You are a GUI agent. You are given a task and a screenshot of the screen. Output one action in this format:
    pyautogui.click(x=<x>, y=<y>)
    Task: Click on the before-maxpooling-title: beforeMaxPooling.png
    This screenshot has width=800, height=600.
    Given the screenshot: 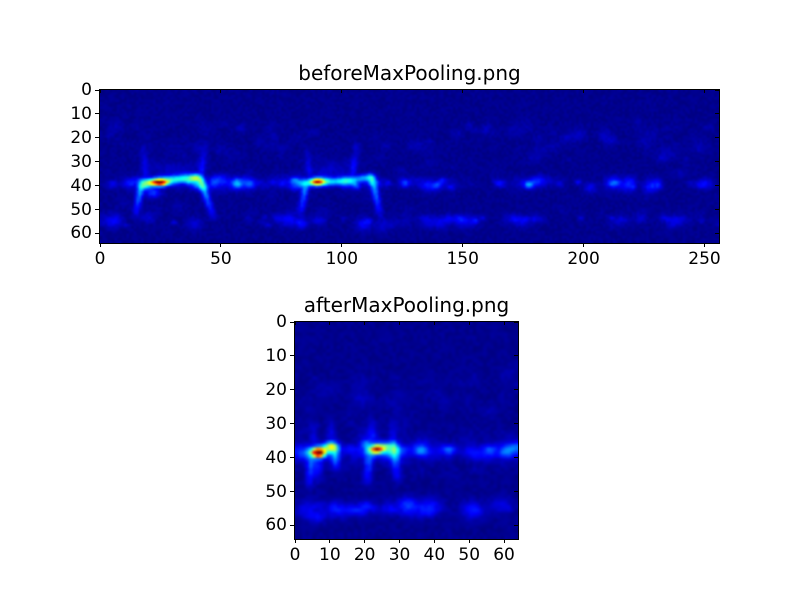 What is the action you would take?
    pyautogui.click(x=409, y=73)
    